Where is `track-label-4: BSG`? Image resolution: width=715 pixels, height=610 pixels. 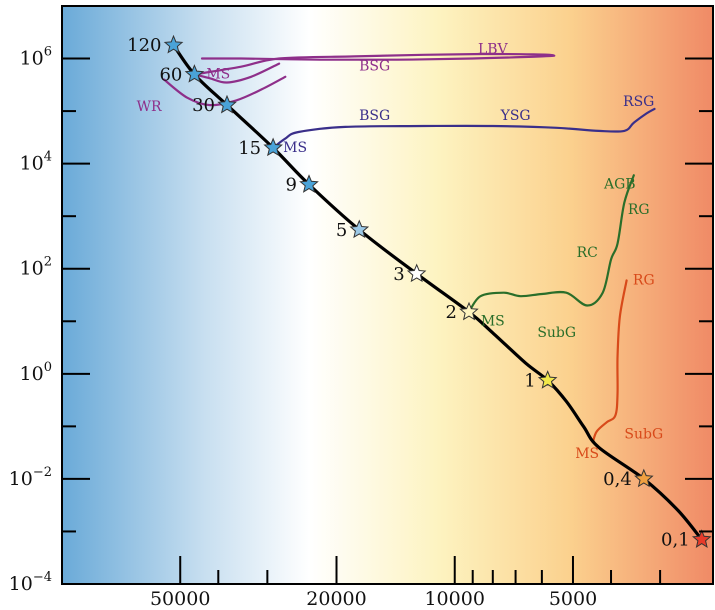
track-label-4: BSG is located at coordinates (374, 116).